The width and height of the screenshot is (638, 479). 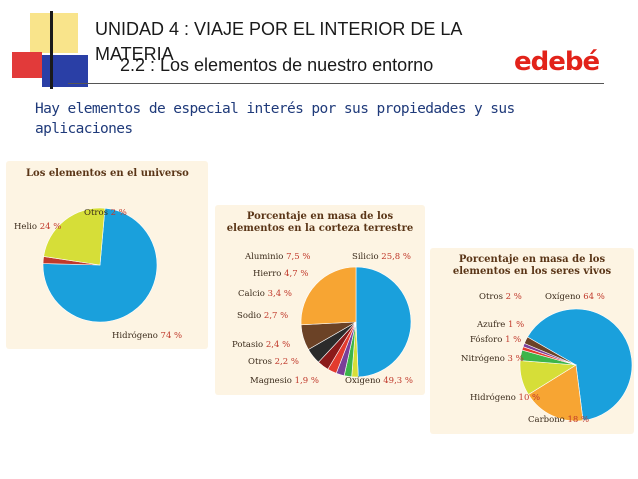 I want to click on label-potasio: Potasio 2,4 %, so click(x=261, y=345).